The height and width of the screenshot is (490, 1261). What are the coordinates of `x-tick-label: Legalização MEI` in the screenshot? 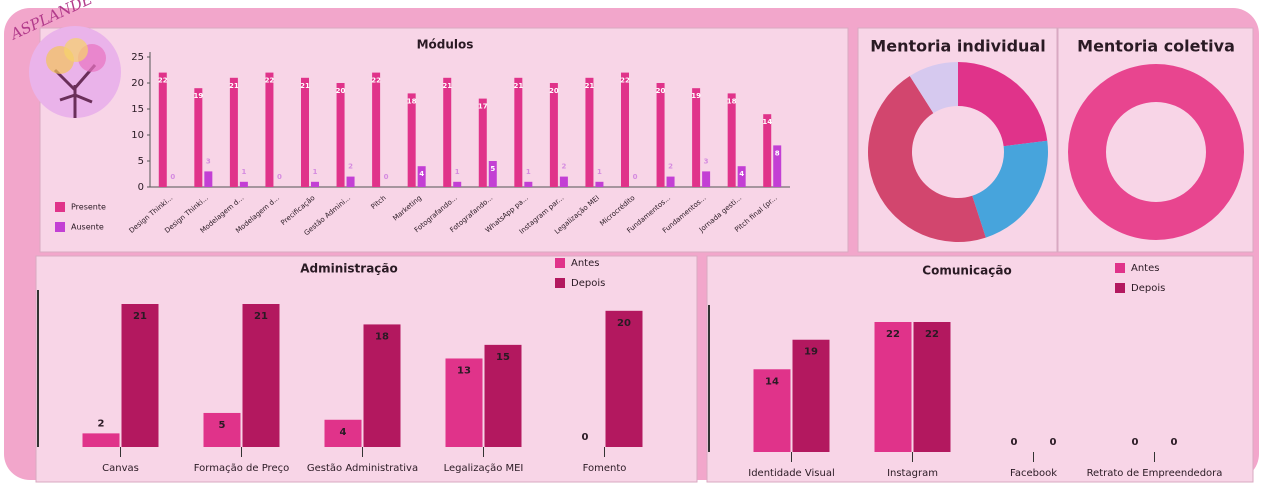 It's located at (484, 468).